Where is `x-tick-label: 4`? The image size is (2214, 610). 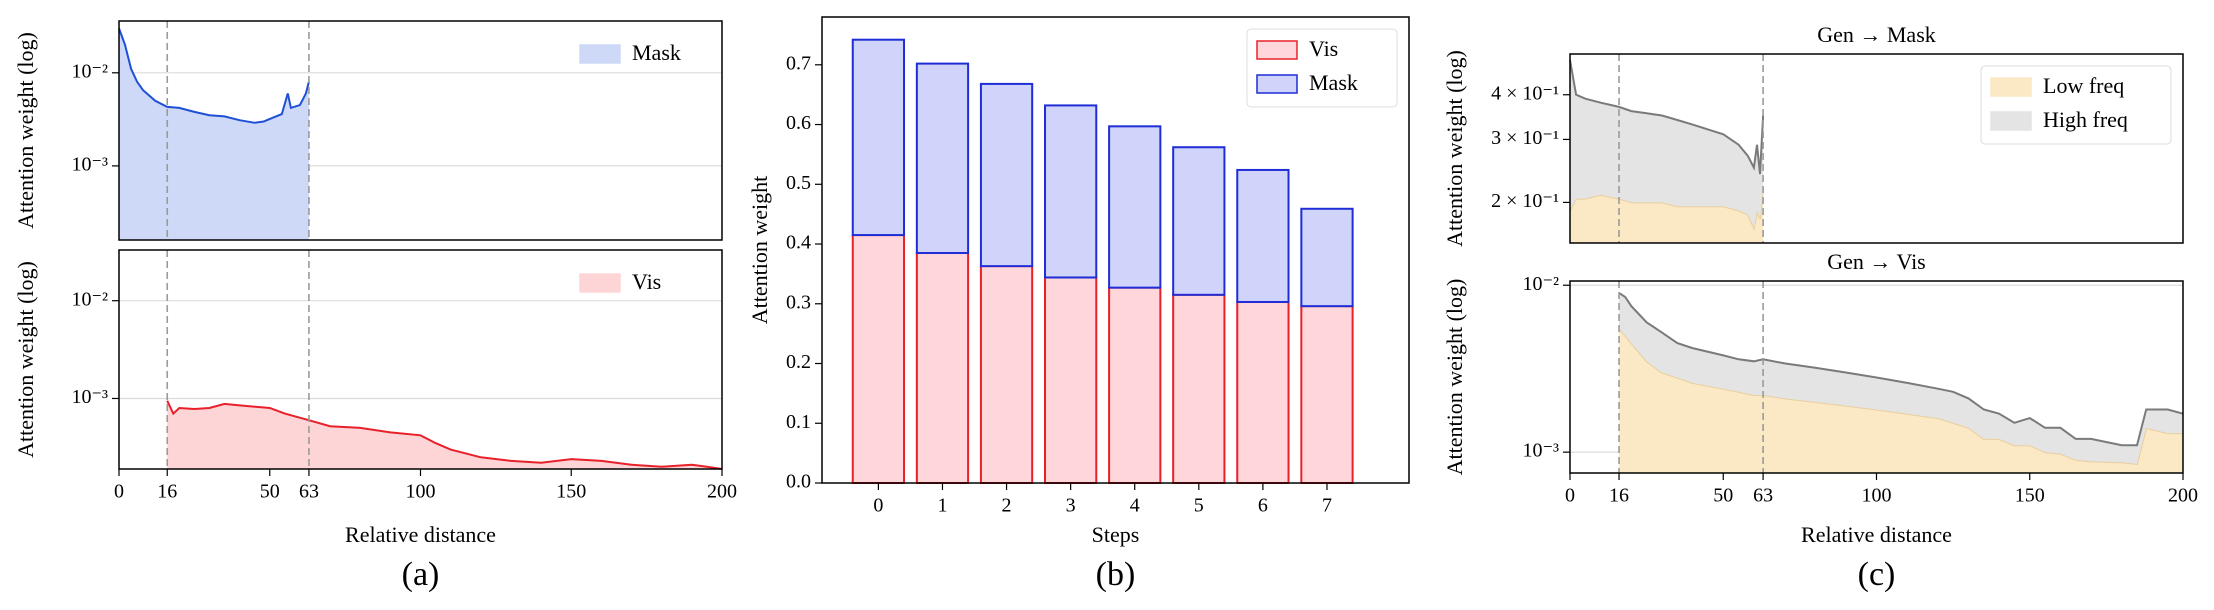
x-tick-label: 4 is located at coordinates (1135, 506).